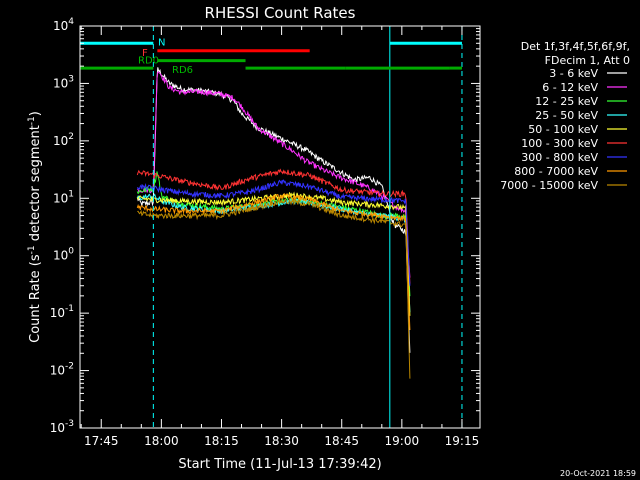 This screenshot has height=480, width=640. What do you see at coordinates (62, 427) in the screenshot?
I see `y-tick-label: 10⁻³` at bounding box center [62, 427].